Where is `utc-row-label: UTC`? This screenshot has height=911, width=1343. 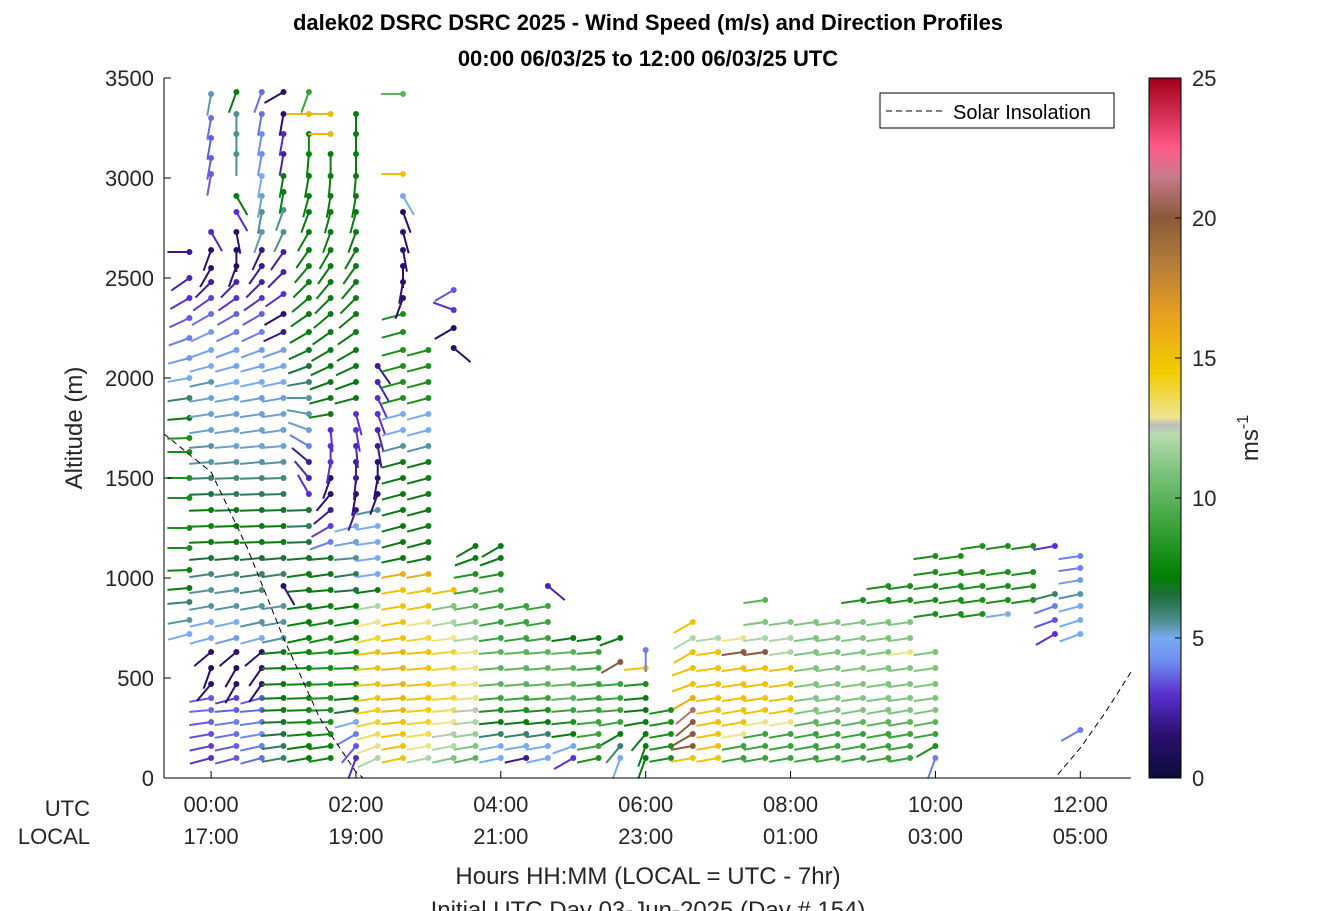
utc-row-label: UTC is located at coordinates (67, 808).